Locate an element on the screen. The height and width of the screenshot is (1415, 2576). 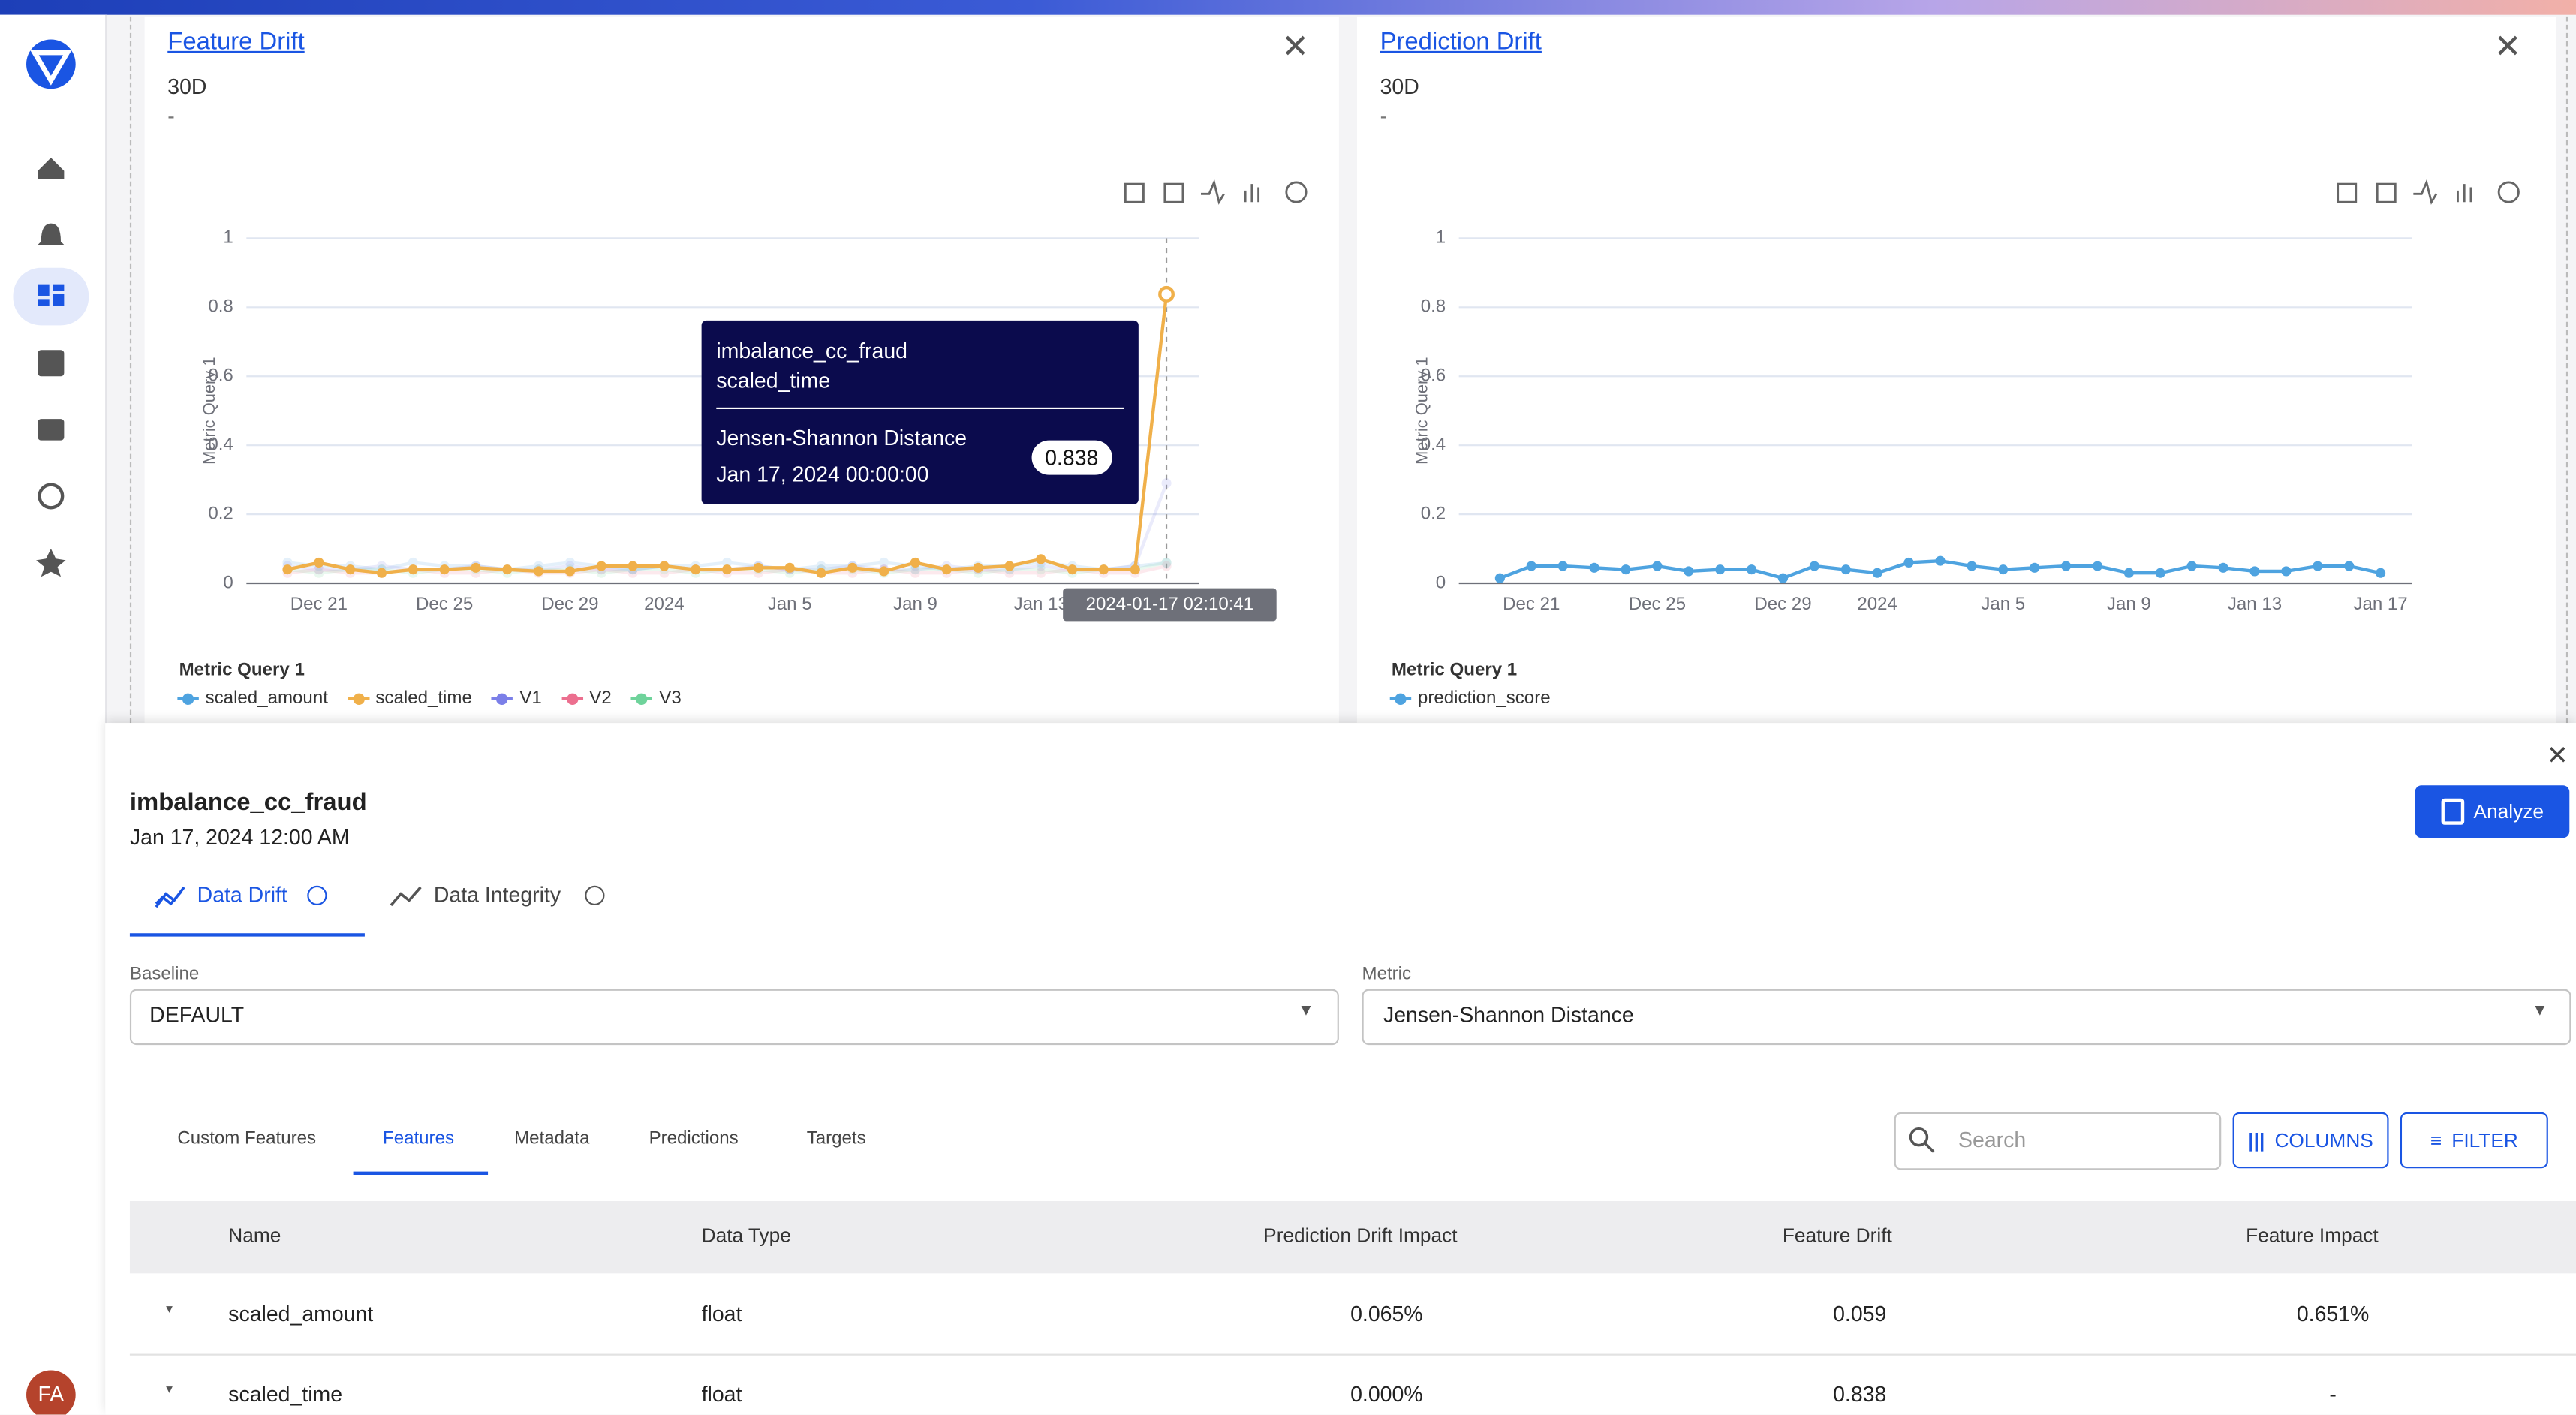
y-tick-label: 0.8 is located at coordinates (221, 307).